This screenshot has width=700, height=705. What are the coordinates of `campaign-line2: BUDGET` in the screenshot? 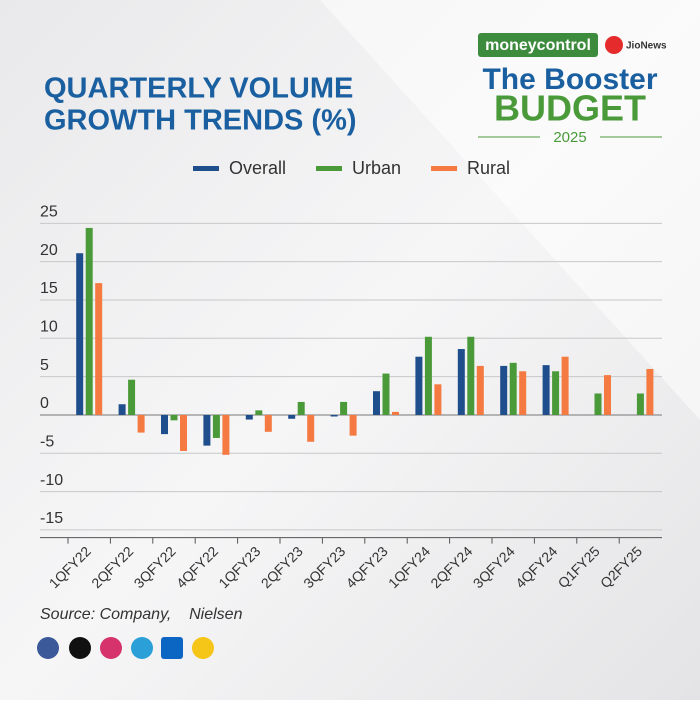 It's located at (570, 108).